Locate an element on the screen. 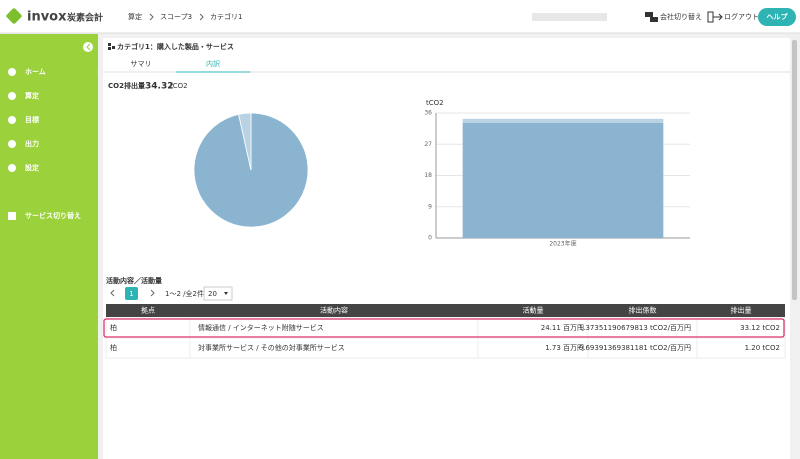 The height and width of the screenshot is (459, 800). page-number: 1 is located at coordinates (131, 294).